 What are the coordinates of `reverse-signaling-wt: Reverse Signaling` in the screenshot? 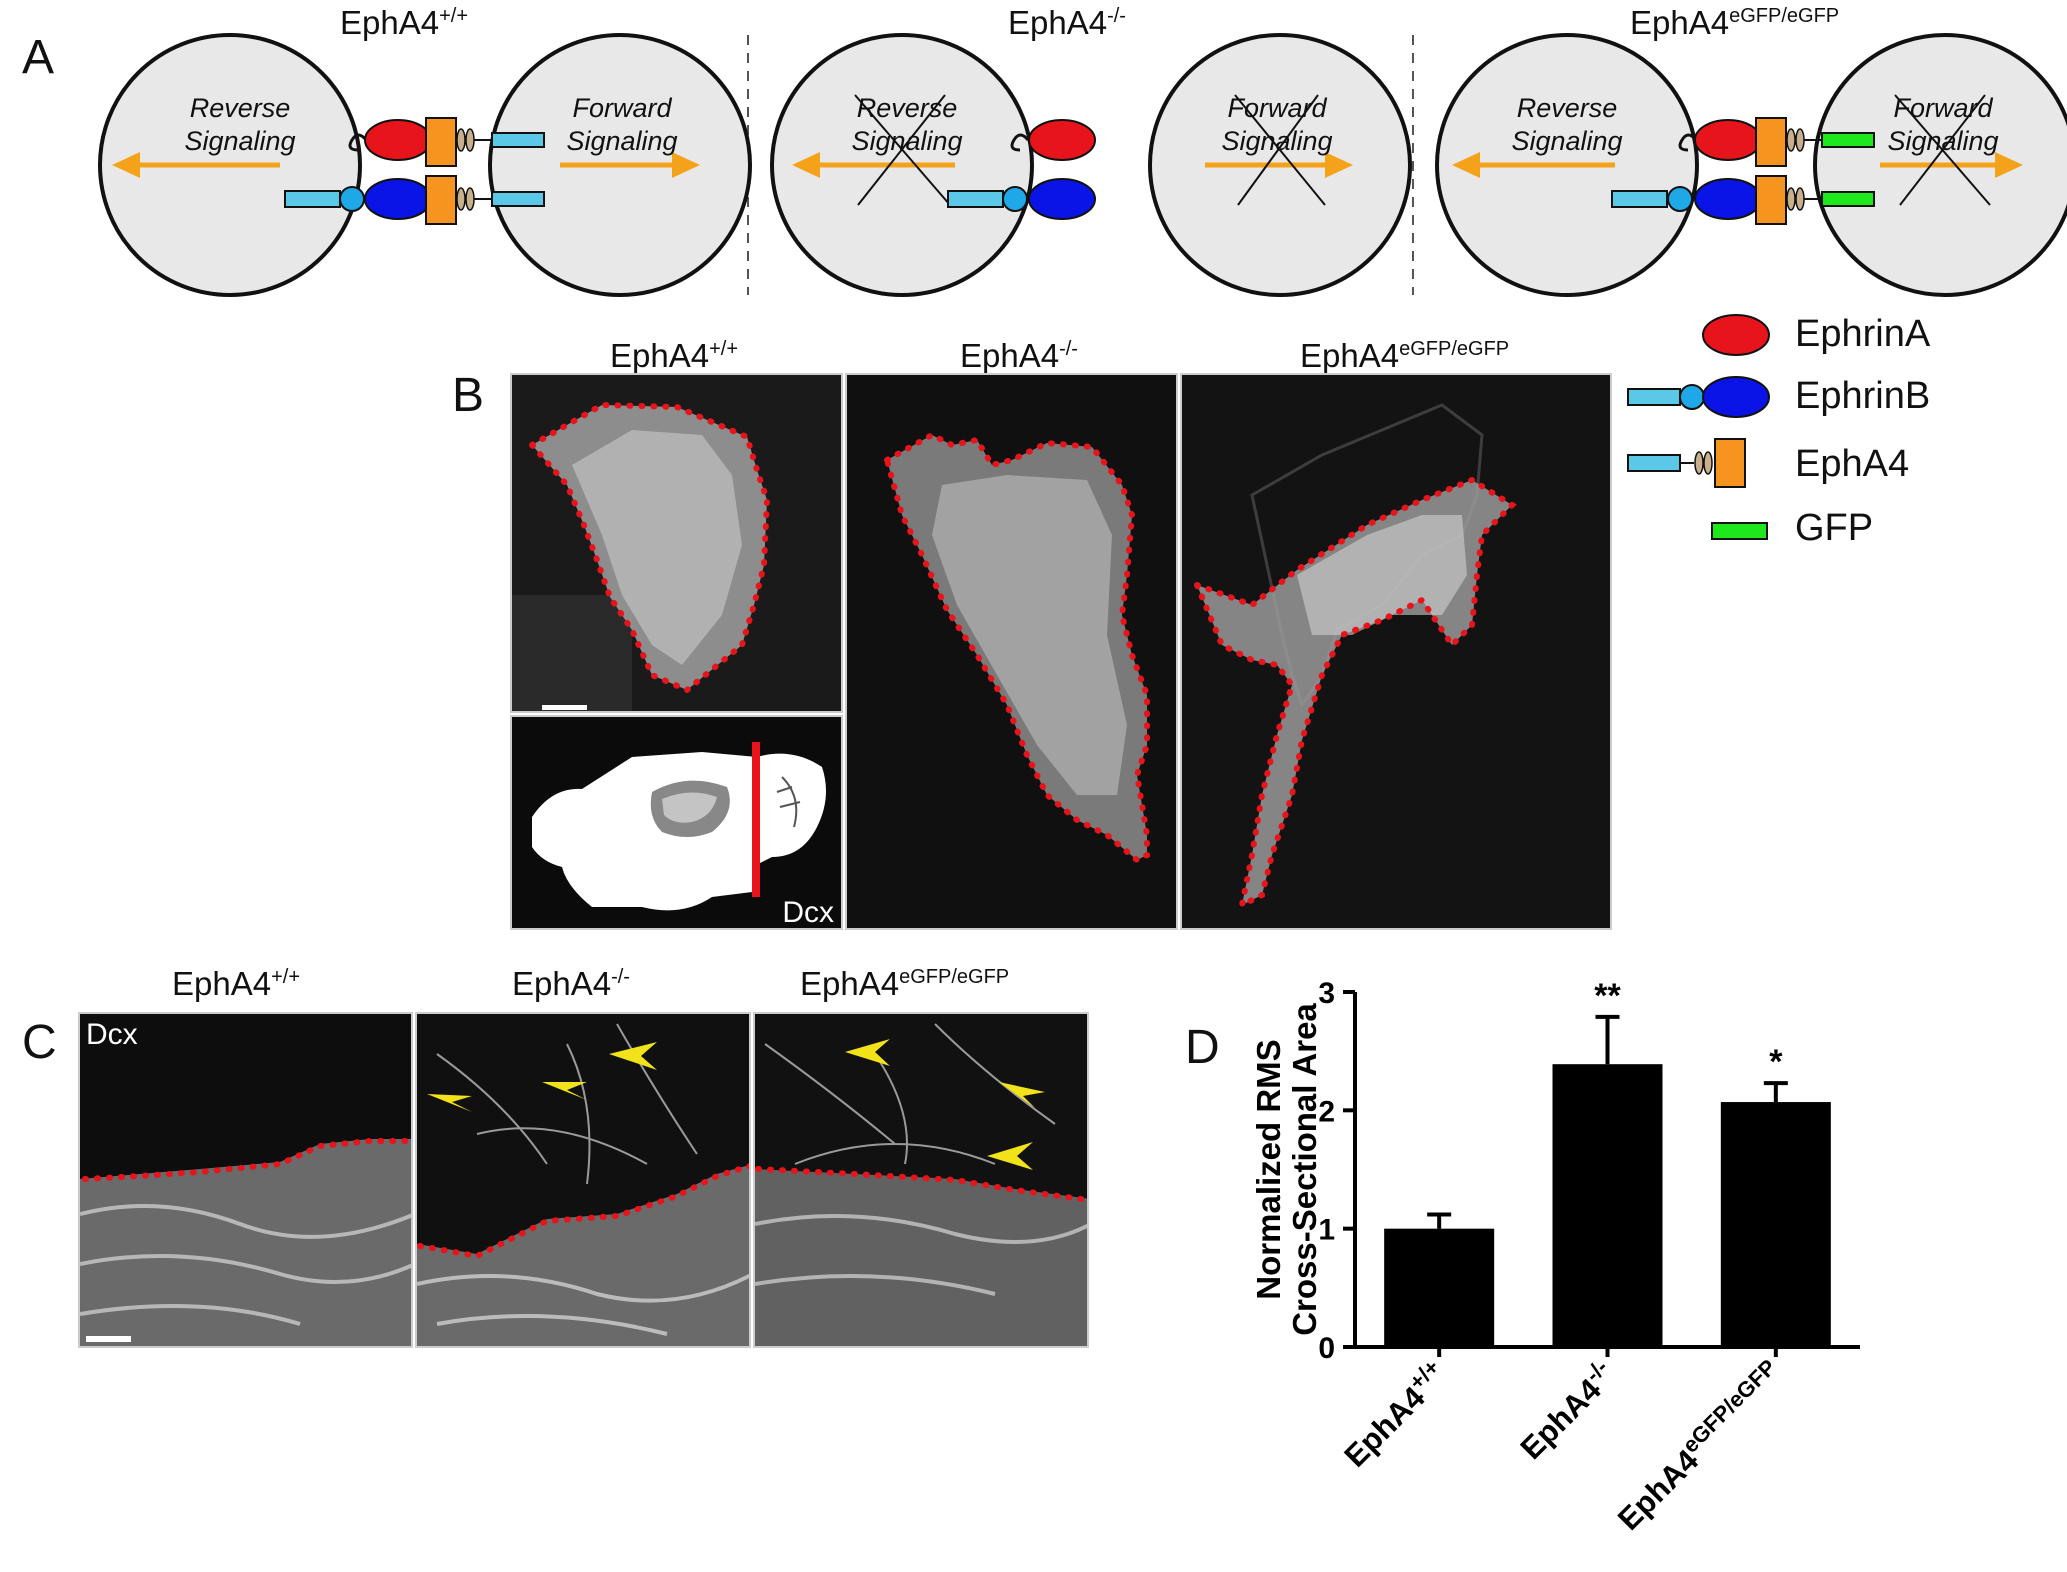 It's located at (240, 124).